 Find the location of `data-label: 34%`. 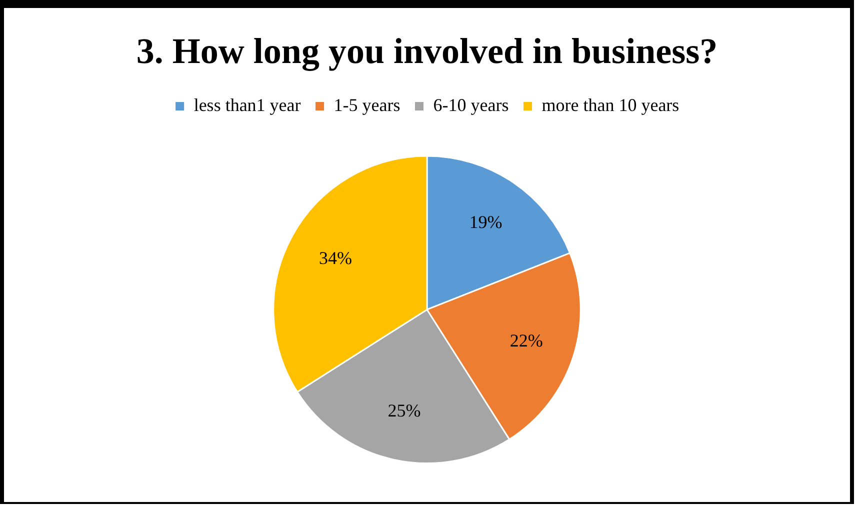

data-label: 34% is located at coordinates (335, 258).